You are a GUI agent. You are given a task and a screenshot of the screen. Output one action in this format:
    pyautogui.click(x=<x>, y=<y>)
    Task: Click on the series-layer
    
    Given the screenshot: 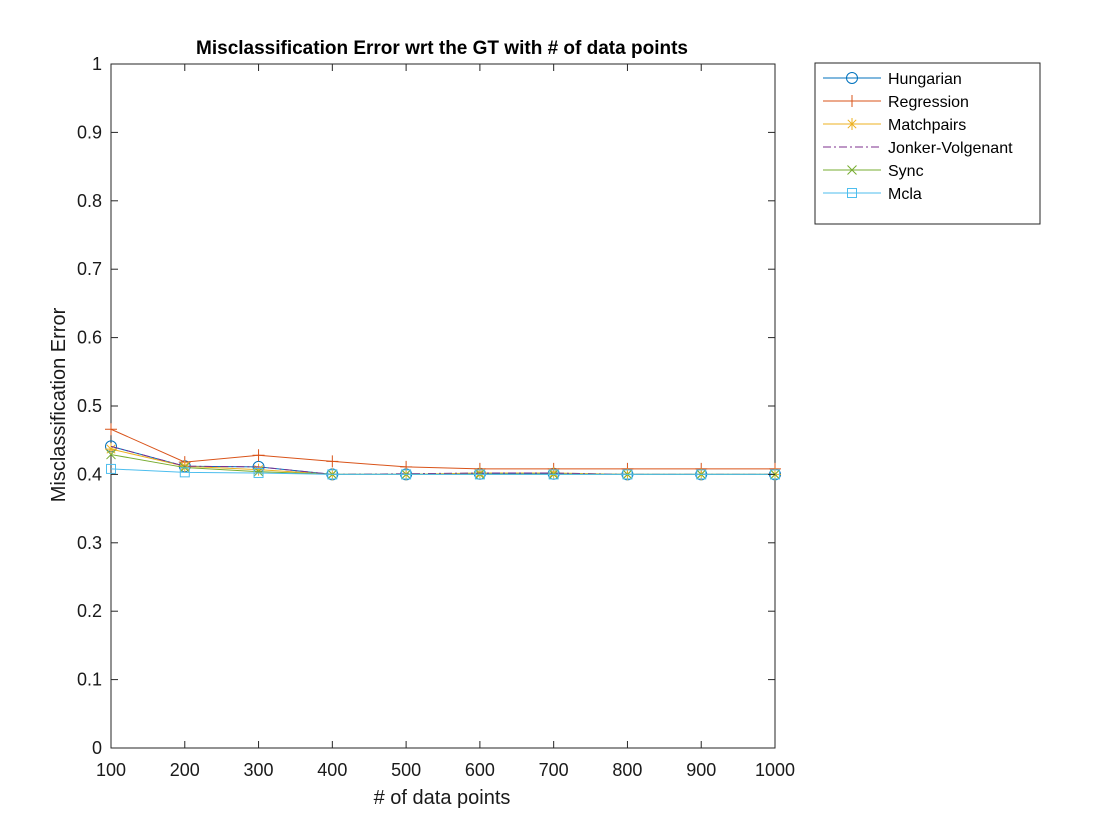 What is the action you would take?
    pyautogui.click(x=443, y=452)
    